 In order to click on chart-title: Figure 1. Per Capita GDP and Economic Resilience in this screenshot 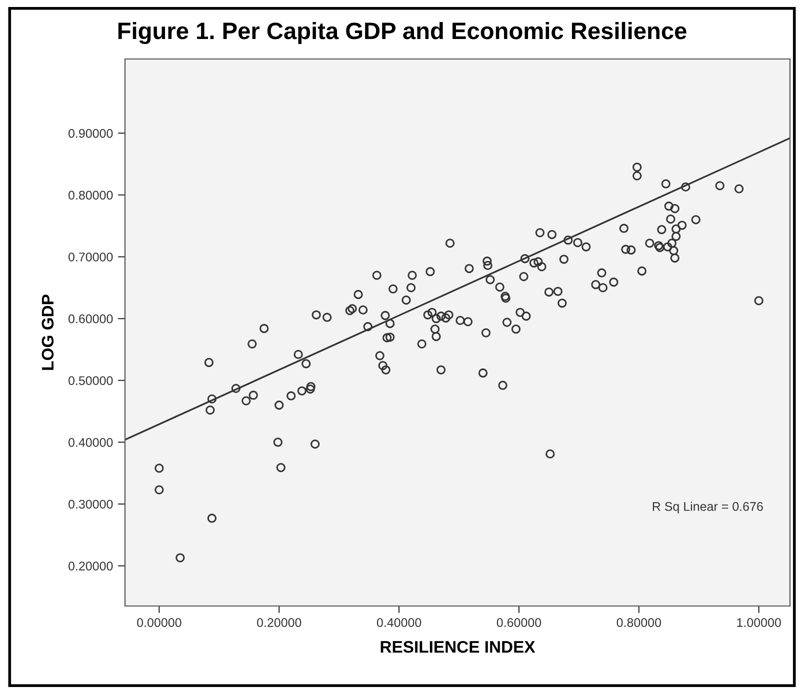, I will do `click(402, 33)`.